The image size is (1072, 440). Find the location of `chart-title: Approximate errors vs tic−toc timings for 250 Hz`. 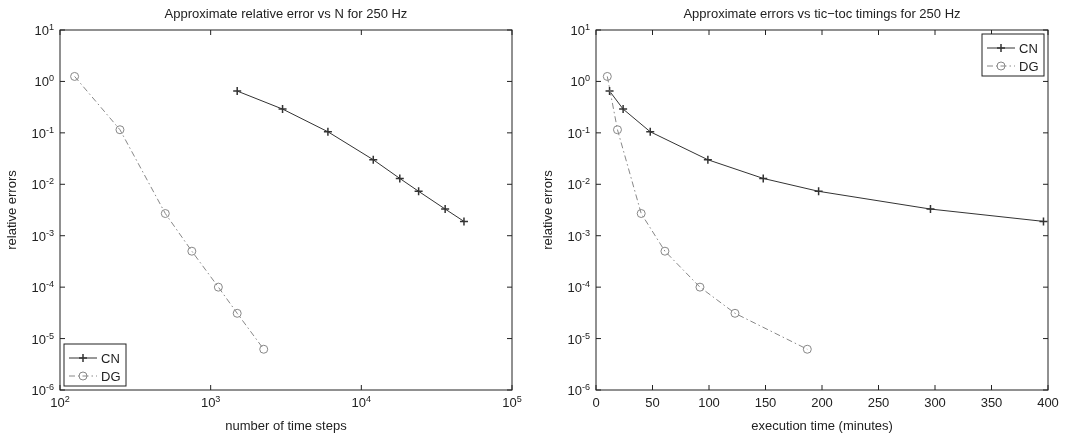

chart-title: Approximate errors vs tic−toc timings for 250 Hz is located at coordinates (822, 13).